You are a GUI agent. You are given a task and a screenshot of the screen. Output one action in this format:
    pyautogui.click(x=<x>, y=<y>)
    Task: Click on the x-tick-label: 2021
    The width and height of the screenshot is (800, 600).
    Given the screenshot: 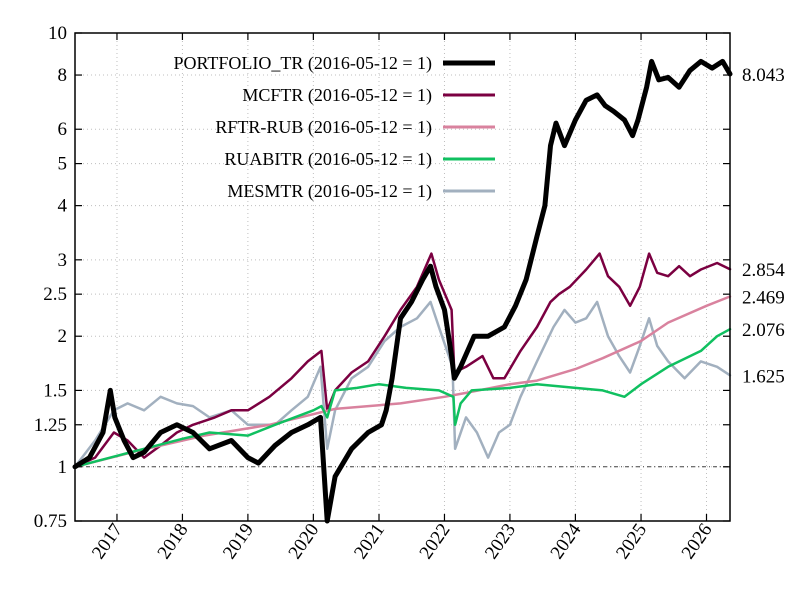 What is the action you would take?
    pyautogui.click(x=369, y=541)
    